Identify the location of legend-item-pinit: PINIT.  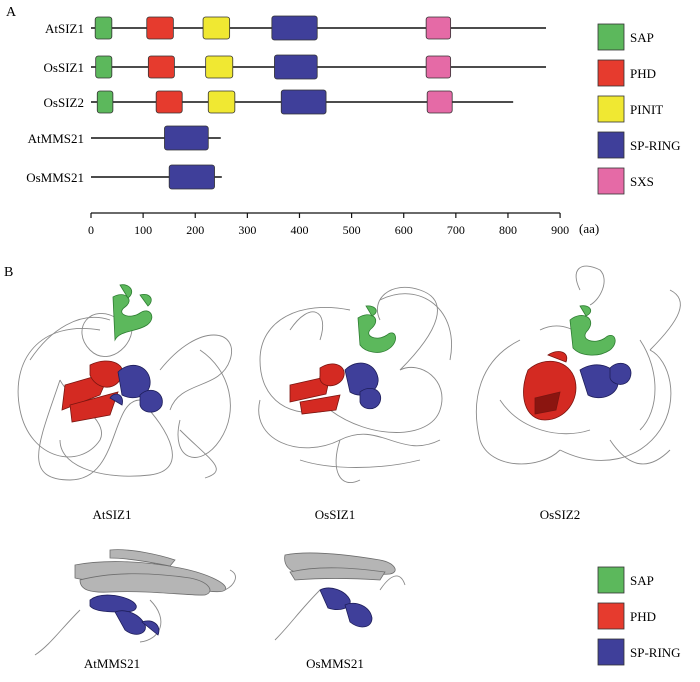
(630, 109).